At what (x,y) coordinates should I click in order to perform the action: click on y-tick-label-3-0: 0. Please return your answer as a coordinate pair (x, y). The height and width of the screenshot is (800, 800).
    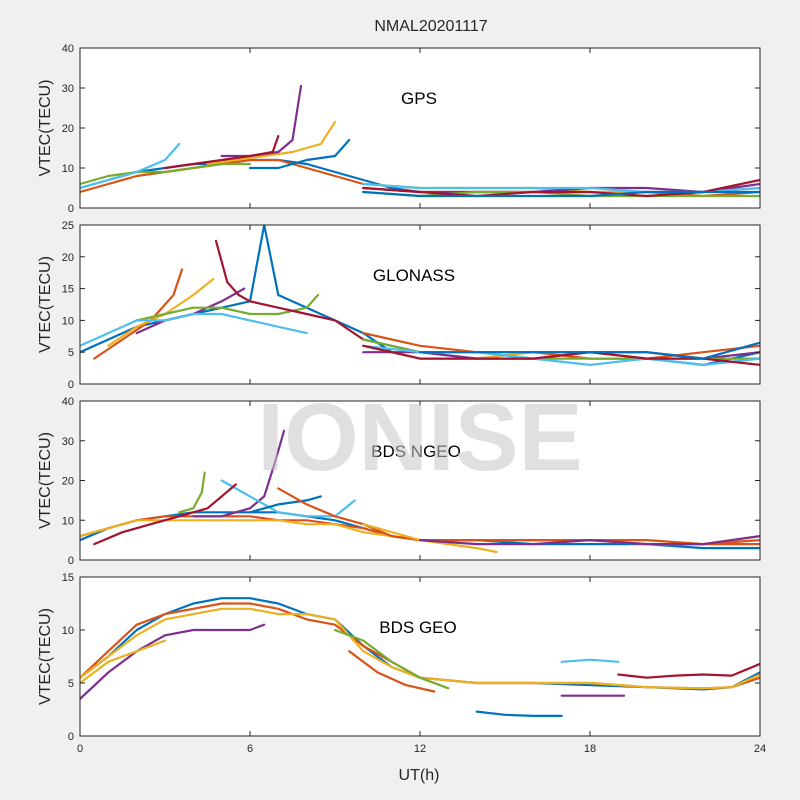
    Looking at the image, I should click on (71, 737).